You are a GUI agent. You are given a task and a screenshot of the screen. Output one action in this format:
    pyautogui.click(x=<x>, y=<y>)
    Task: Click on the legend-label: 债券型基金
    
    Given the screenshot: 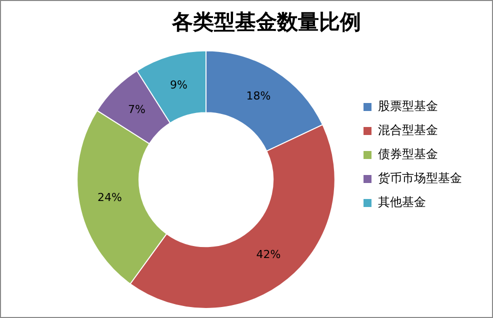 What is the action you would take?
    pyautogui.click(x=408, y=154)
    